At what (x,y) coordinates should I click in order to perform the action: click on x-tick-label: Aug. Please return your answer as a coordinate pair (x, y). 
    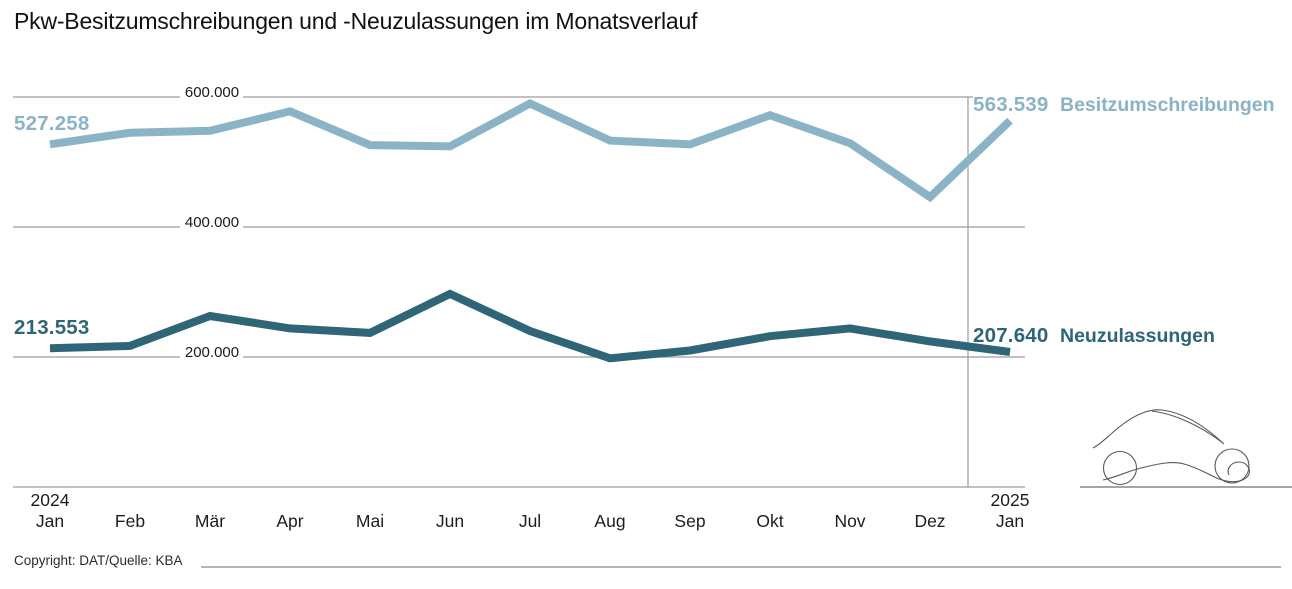
    Looking at the image, I should click on (610, 521).